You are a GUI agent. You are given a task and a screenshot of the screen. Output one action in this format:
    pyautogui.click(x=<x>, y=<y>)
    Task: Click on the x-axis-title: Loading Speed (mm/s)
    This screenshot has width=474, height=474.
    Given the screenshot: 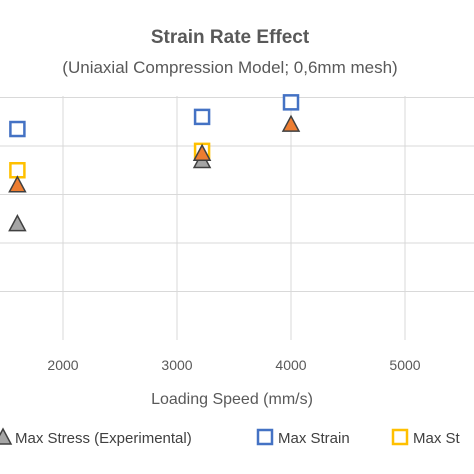 What is the action you would take?
    pyautogui.click(x=232, y=399)
    